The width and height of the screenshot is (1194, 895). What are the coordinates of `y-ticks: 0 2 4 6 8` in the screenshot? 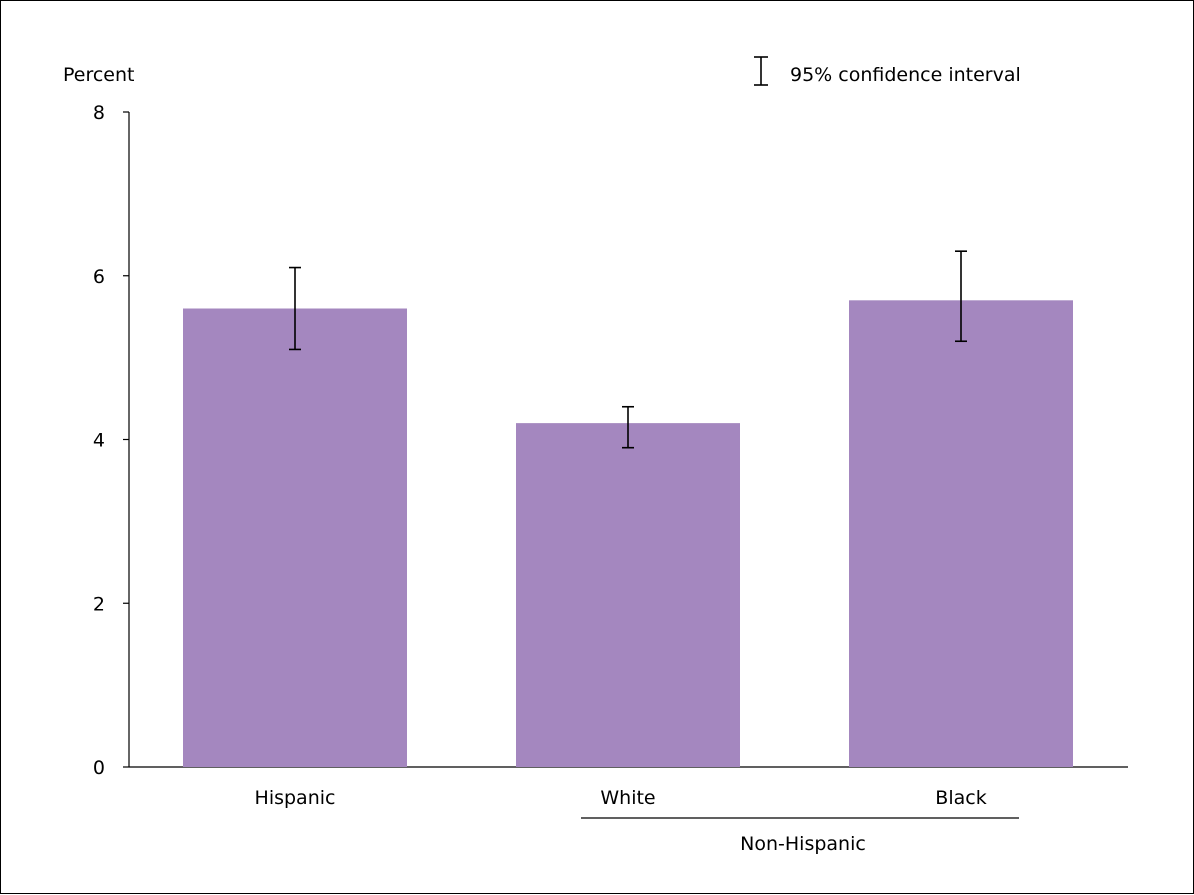 It's located at (111, 440).